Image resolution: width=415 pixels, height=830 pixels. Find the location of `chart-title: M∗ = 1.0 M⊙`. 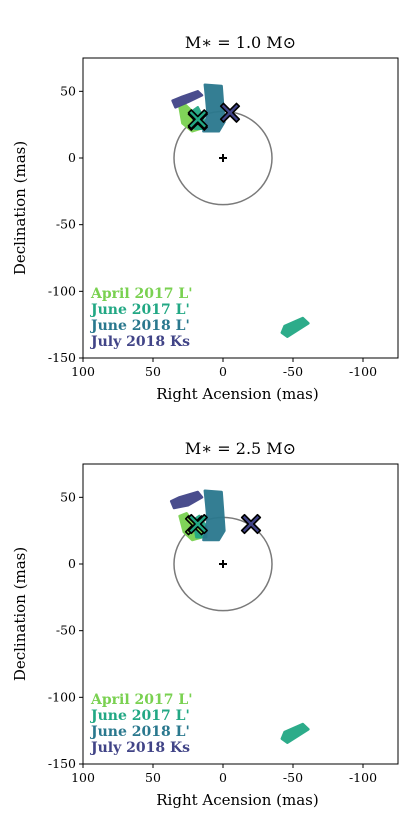

chart-title: M∗ = 1.0 M⊙ is located at coordinates (240, 42).